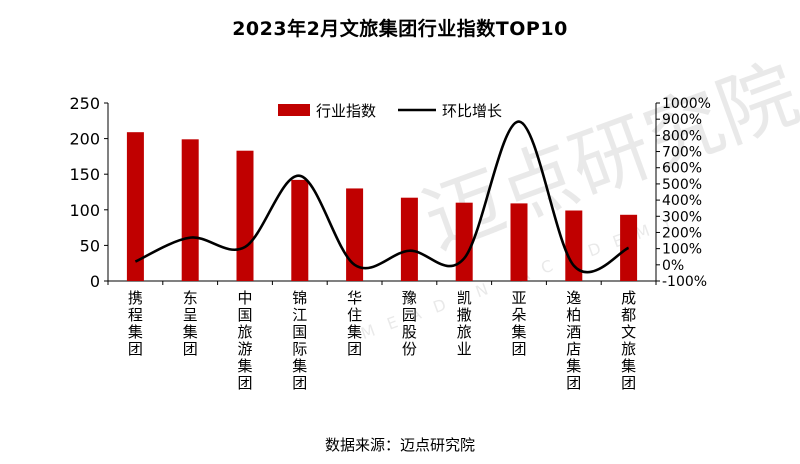 Image resolution: width=800 pixels, height=464 pixels. Describe the element at coordinates (95, 281) in the screenshot. I see `y-left-tick-label: 0` at that location.